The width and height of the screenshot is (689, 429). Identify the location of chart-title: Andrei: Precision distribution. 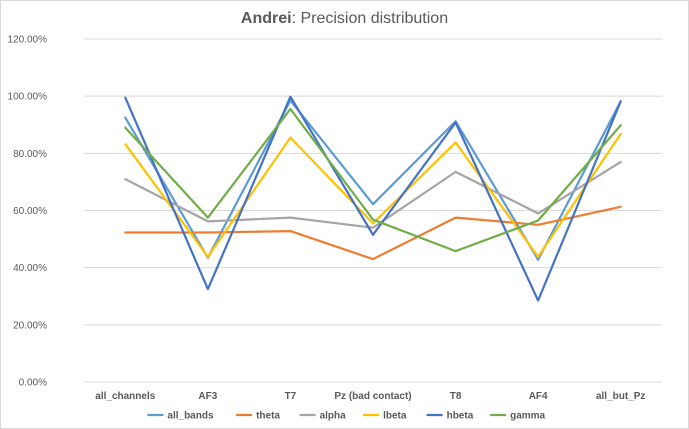
(344, 19).